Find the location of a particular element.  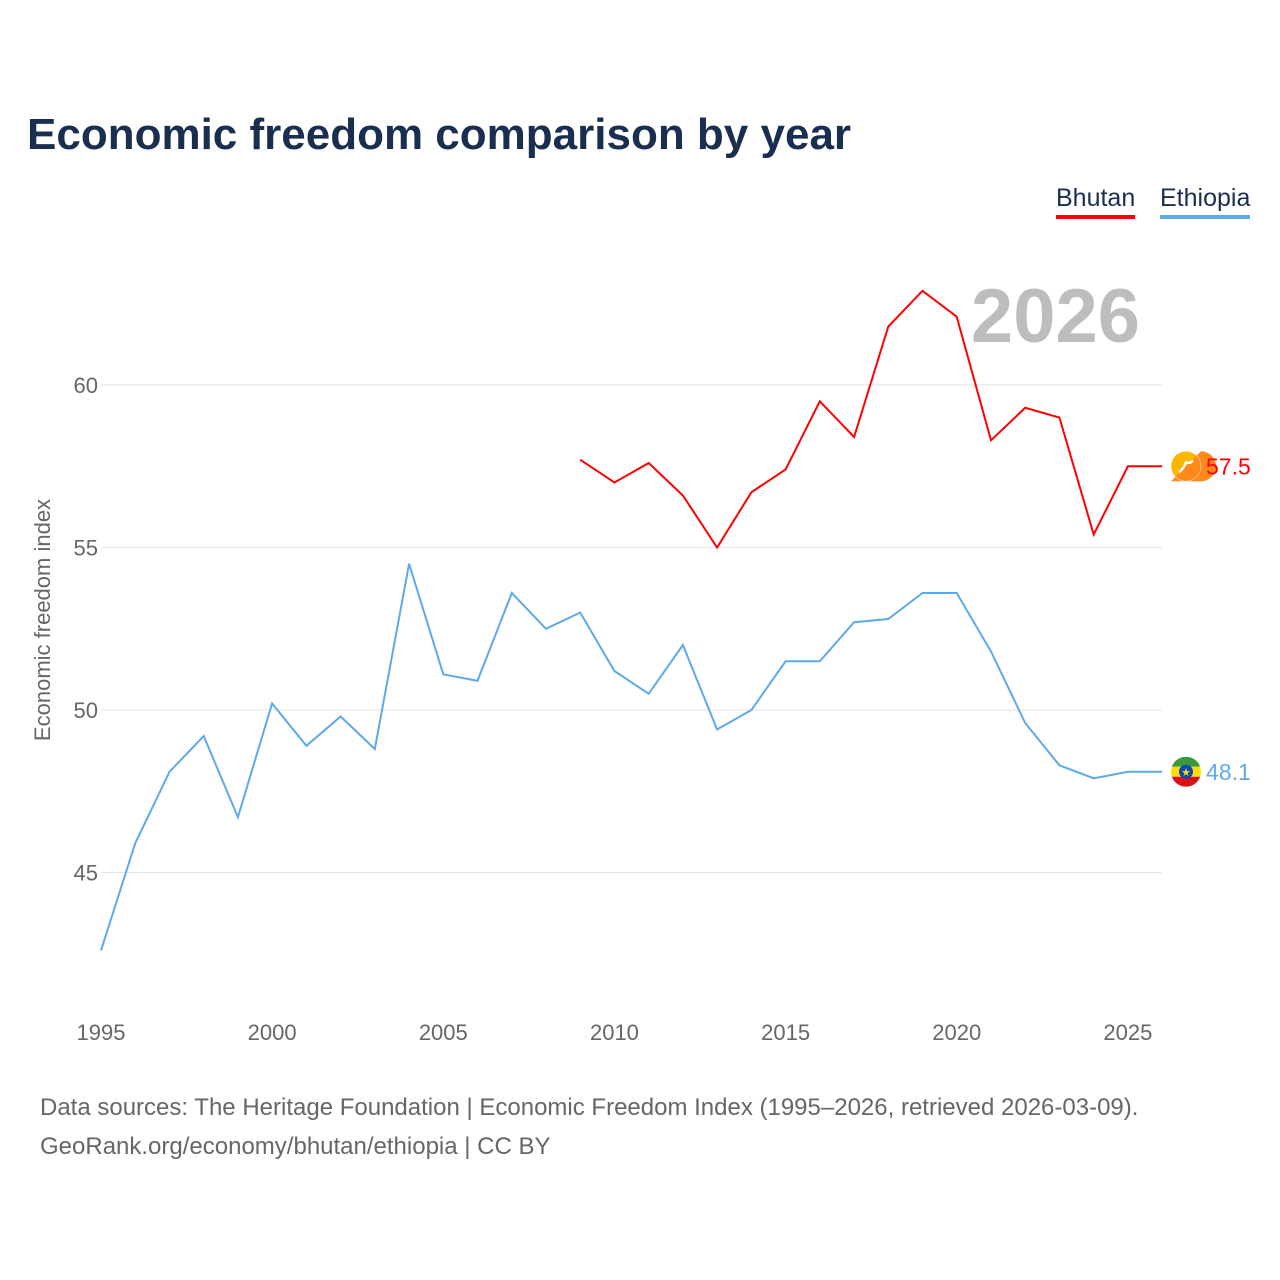

chart-title: Economic freedom comparison by year is located at coordinates (439, 134).